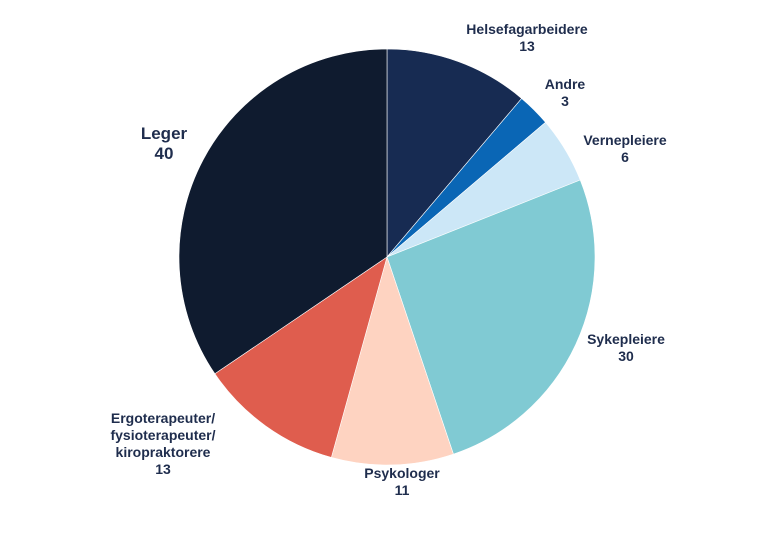 The image size is (768, 534). I want to click on slice-name: Psykologer, so click(402, 473).